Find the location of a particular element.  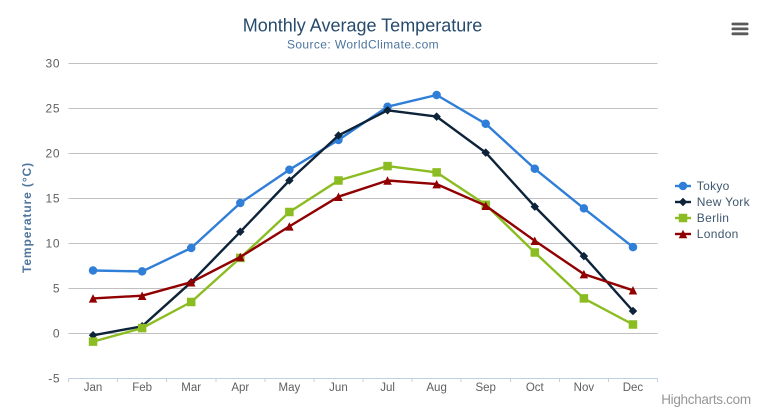

svg-text: Highcharts.com is located at coordinates (706, 399).